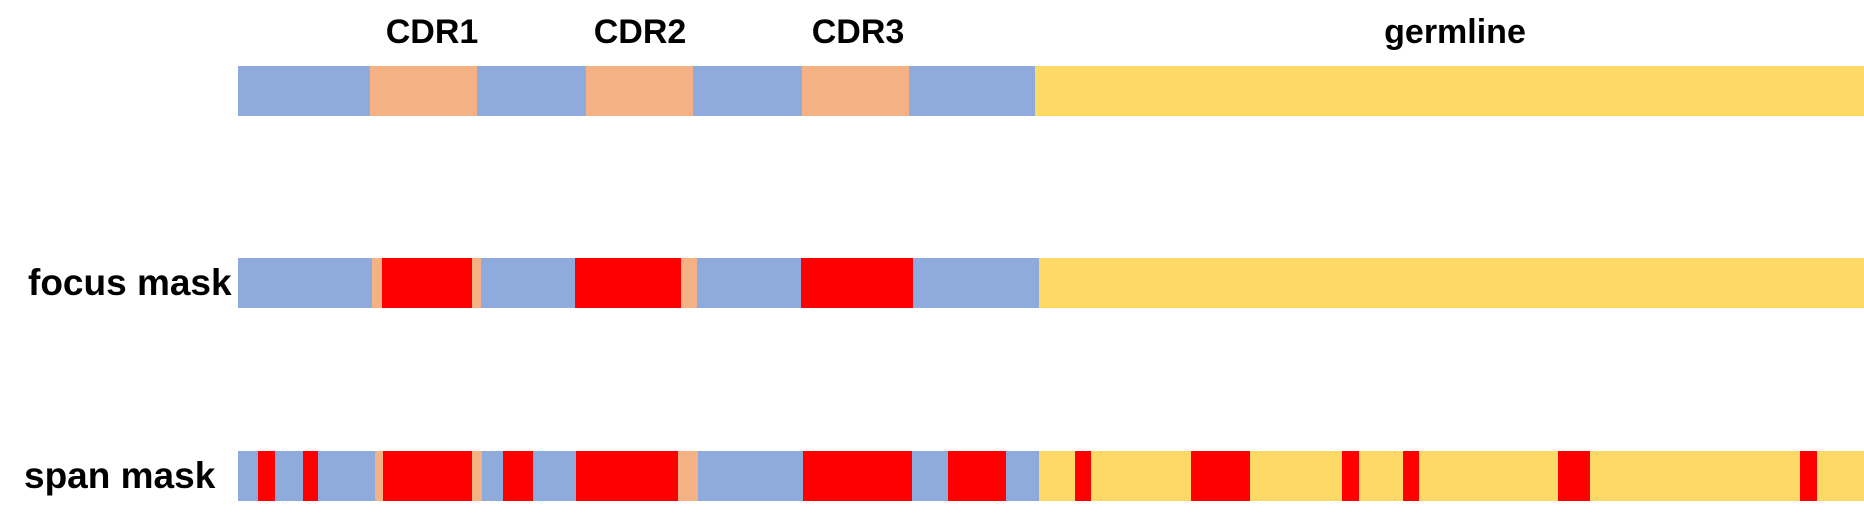  I want to click on span-mask-label: span mask, so click(120, 475).